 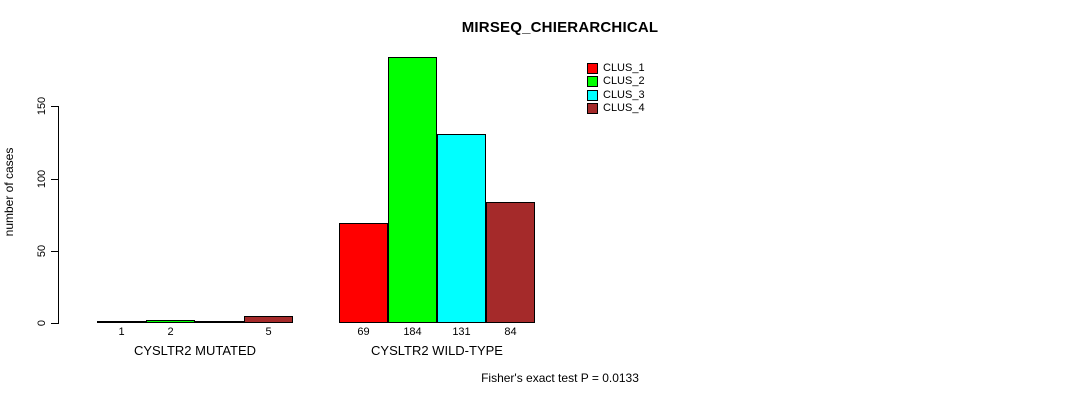 I want to click on legend: CLUS_1 CLUS_2 CLUS_3 CLUS_4, so click(x=616, y=88).